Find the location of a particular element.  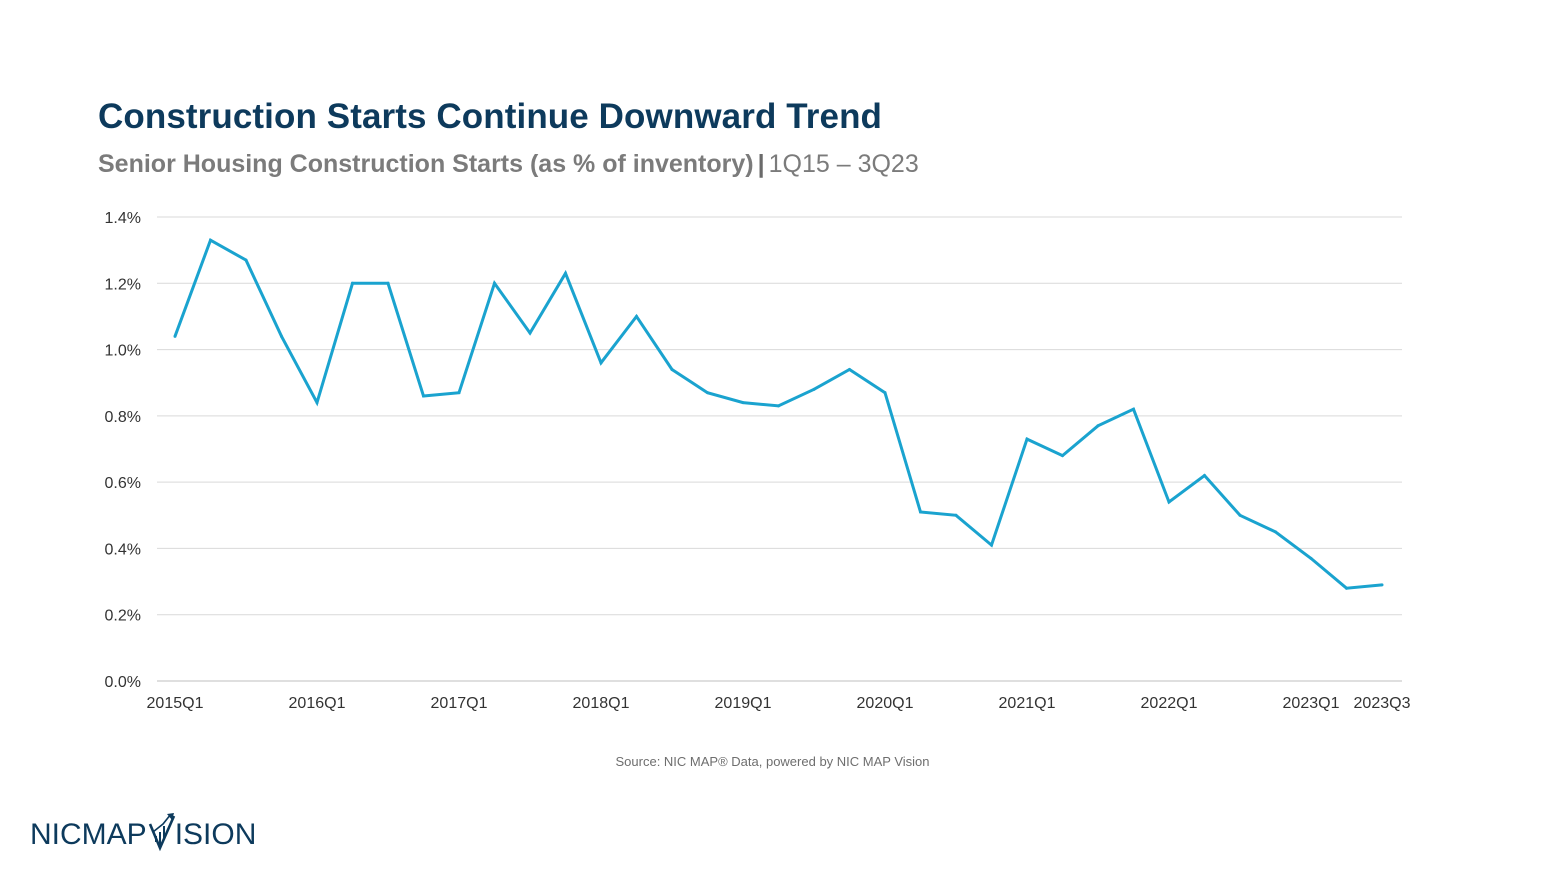

y-tick-label: 0.4% is located at coordinates (123, 549).